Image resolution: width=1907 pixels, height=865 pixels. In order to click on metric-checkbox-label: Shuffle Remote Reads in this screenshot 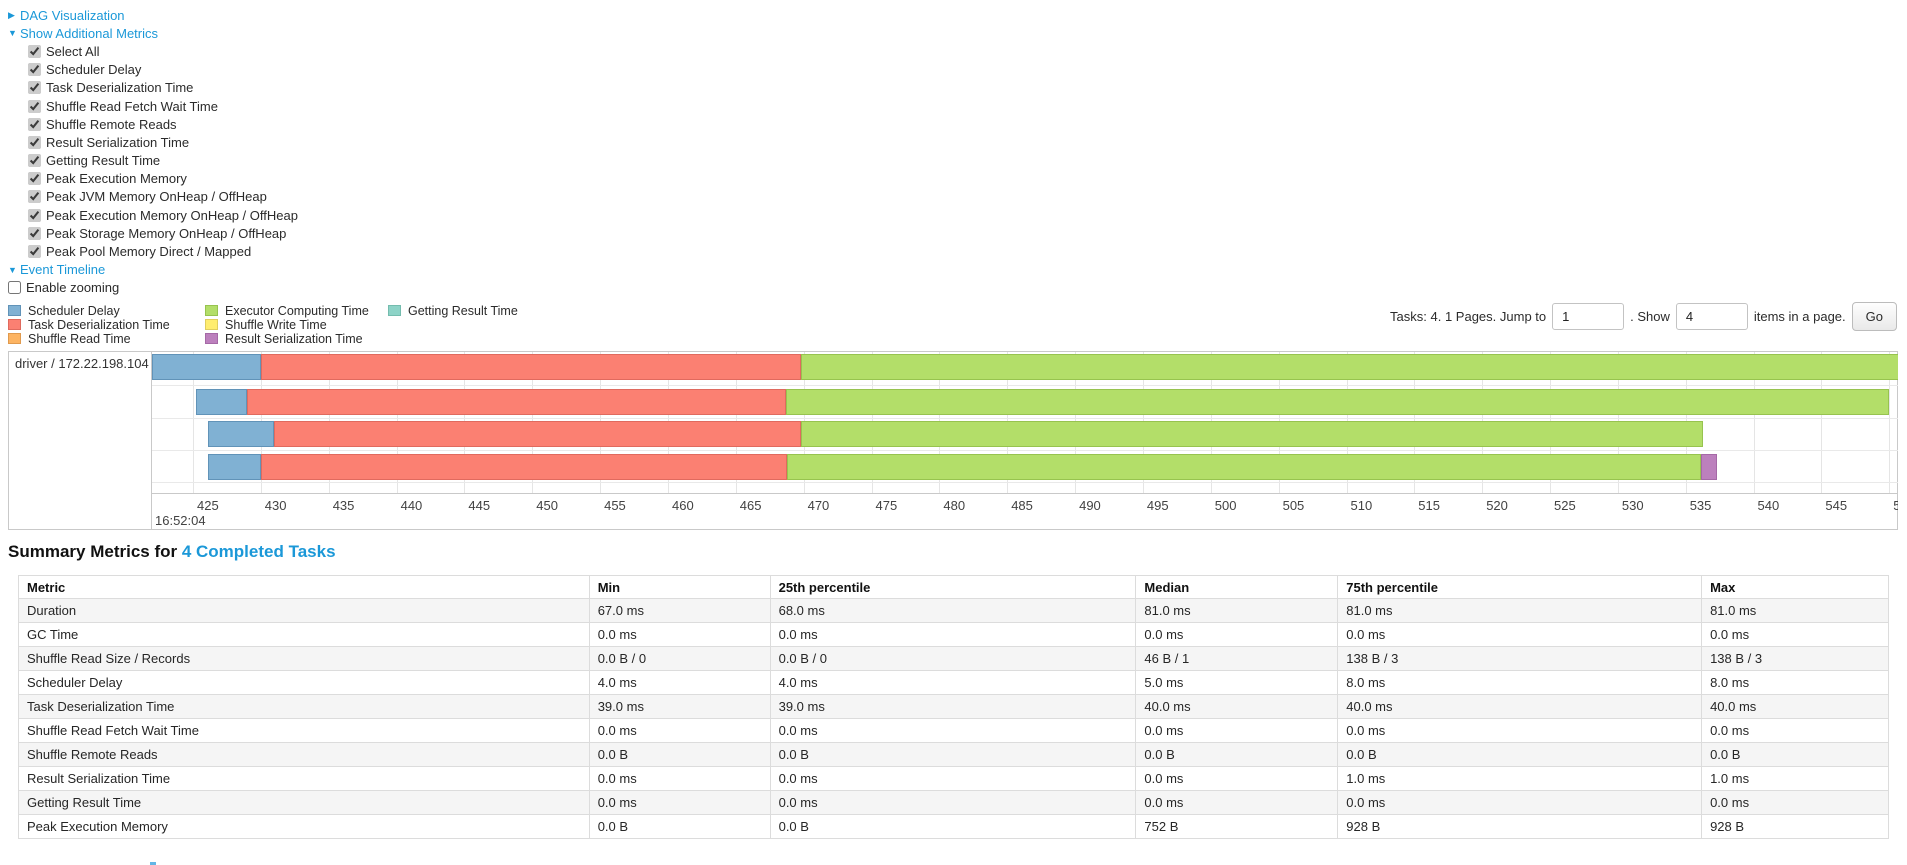, I will do `click(111, 124)`.